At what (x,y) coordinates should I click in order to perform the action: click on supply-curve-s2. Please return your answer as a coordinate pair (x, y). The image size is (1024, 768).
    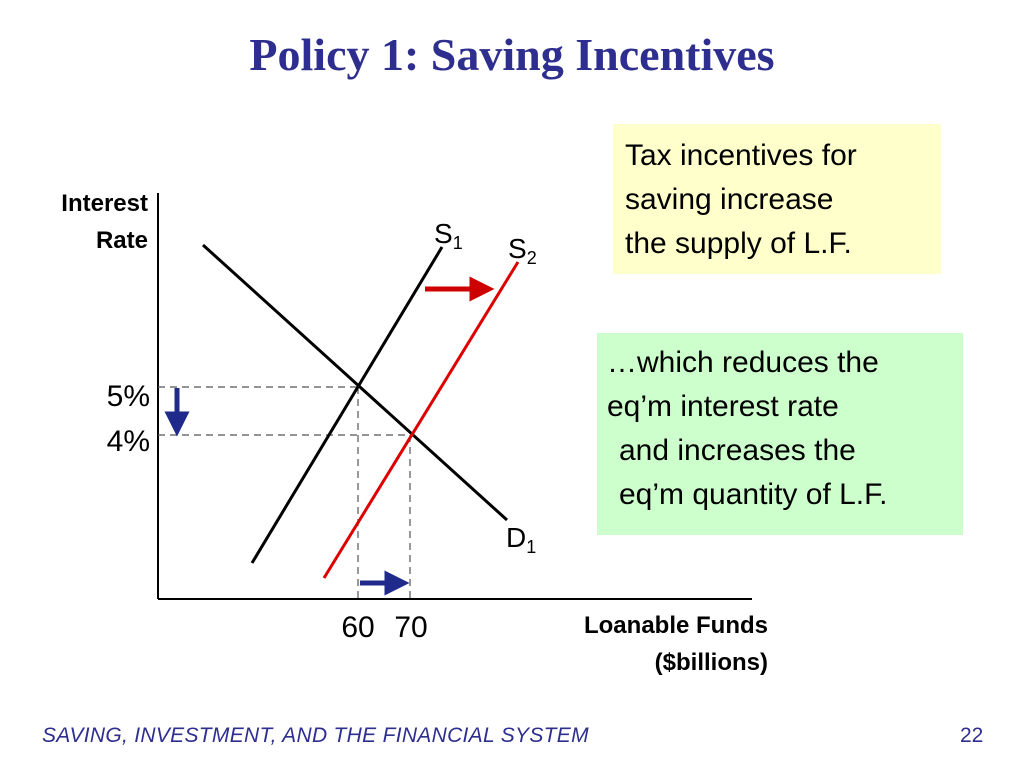
    Looking at the image, I should click on (421, 420).